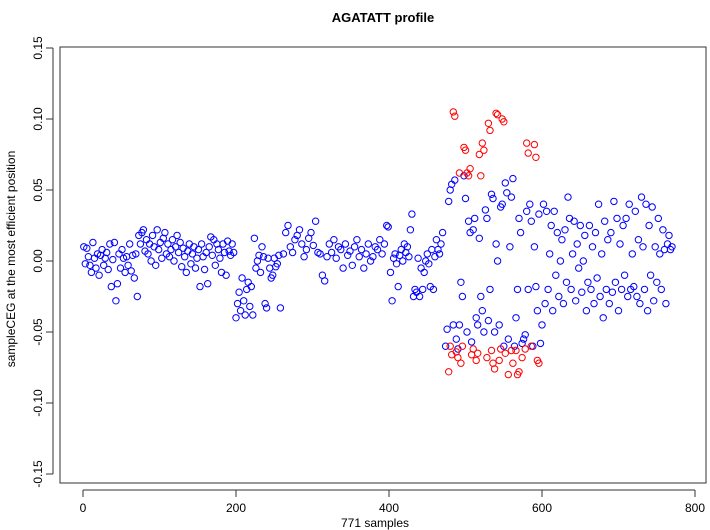  What do you see at coordinates (383, 17) in the screenshot?
I see `chart-title: AGATATT profile` at bounding box center [383, 17].